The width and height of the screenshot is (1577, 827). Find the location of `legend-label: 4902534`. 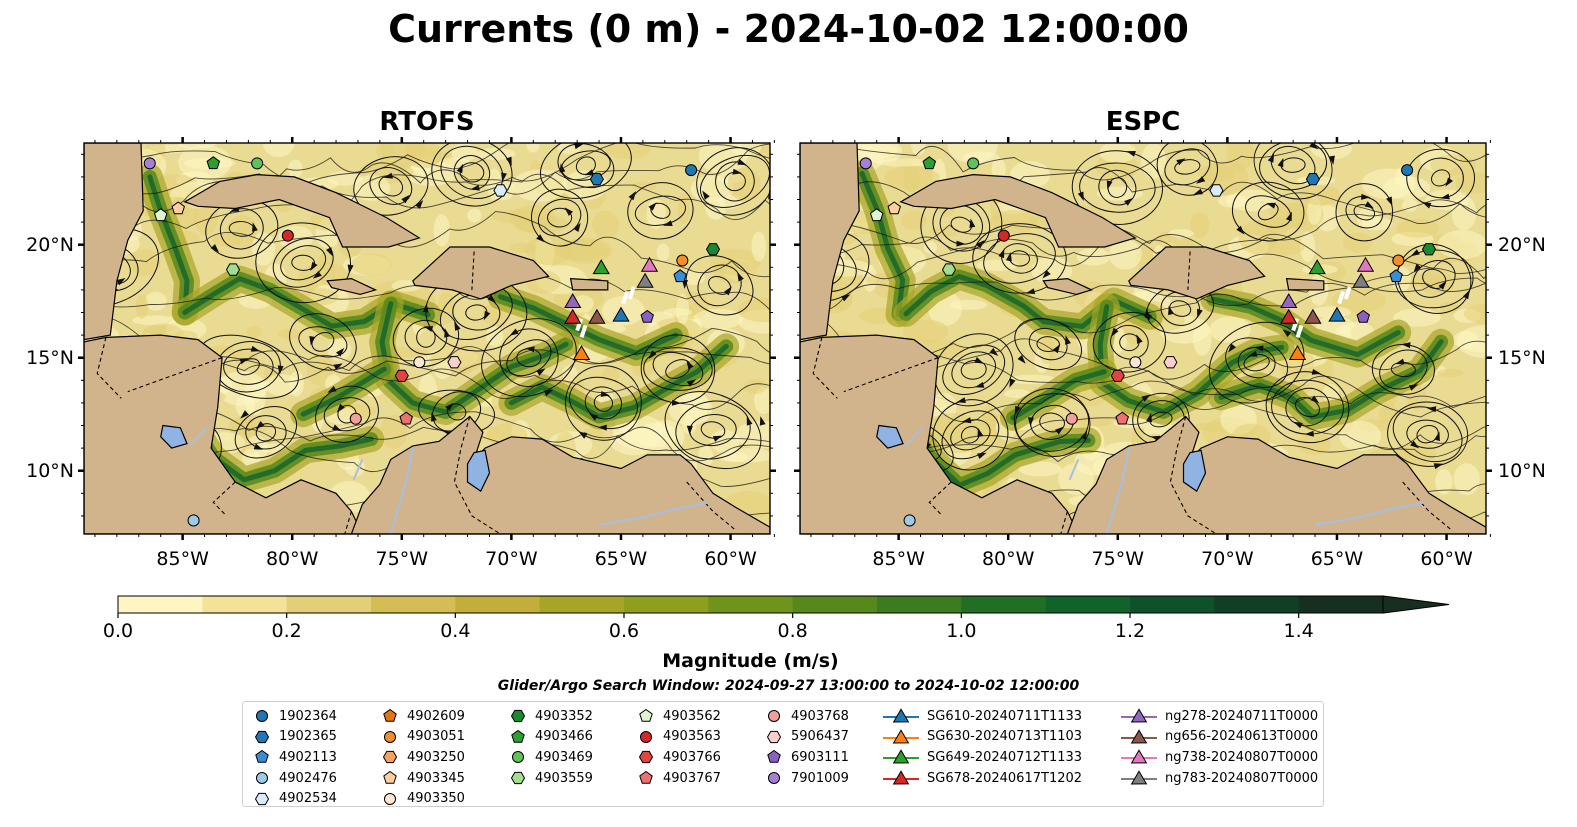

legend-label: 4902534 is located at coordinates (308, 799).